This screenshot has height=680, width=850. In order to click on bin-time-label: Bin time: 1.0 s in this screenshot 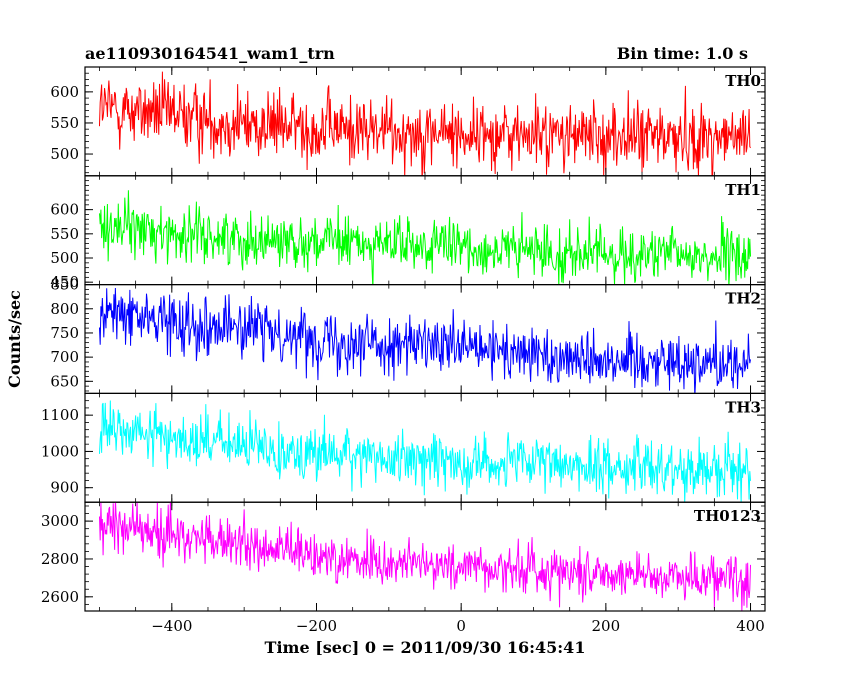, I will do `click(682, 53)`.